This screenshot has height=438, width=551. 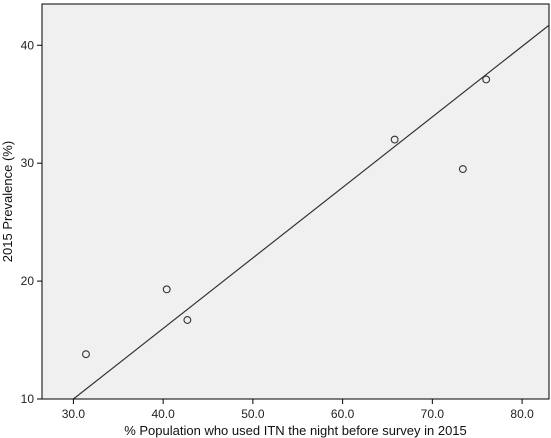 What do you see at coordinates (433, 414) in the screenshot?
I see `x-tick-label: 70.0` at bounding box center [433, 414].